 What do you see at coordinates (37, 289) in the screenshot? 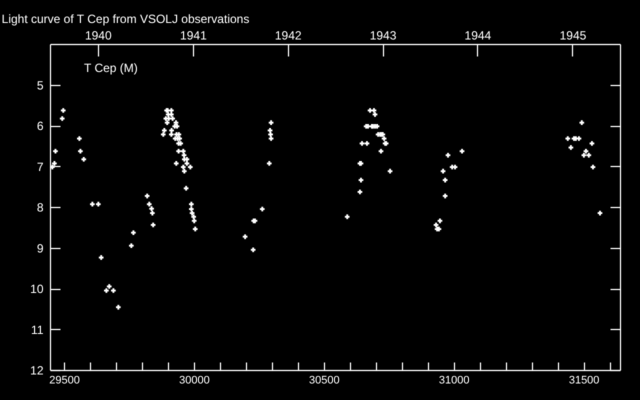
I see `y-tick-label: 10` at bounding box center [37, 289].